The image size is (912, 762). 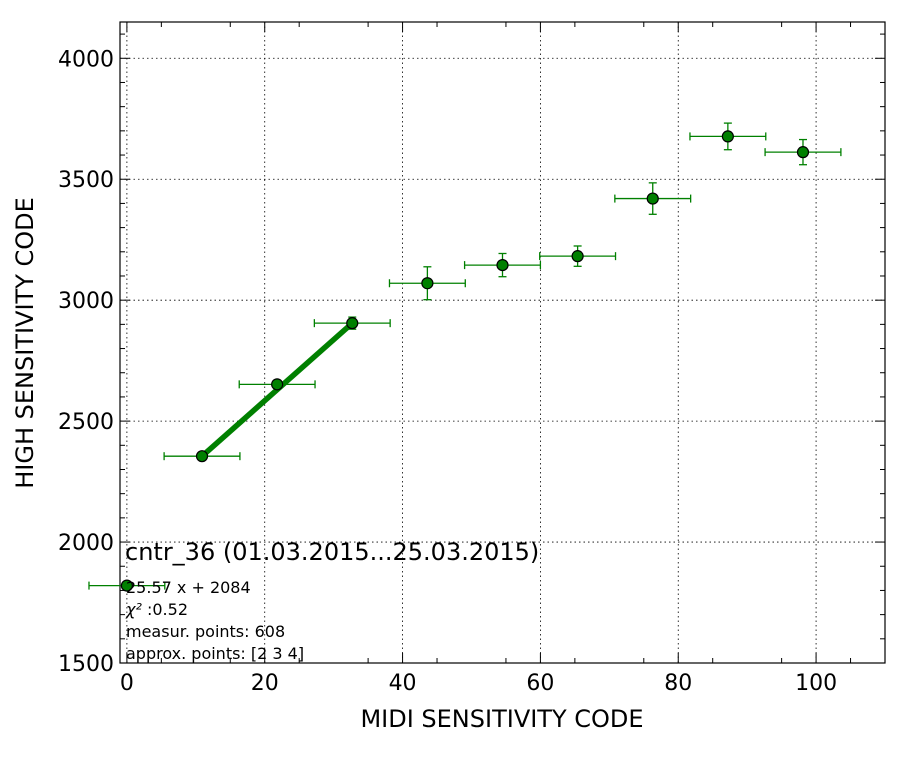 What do you see at coordinates (816, 683) in the screenshot?
I see `x-tick-label: 100` at bounding box center [816, 683].